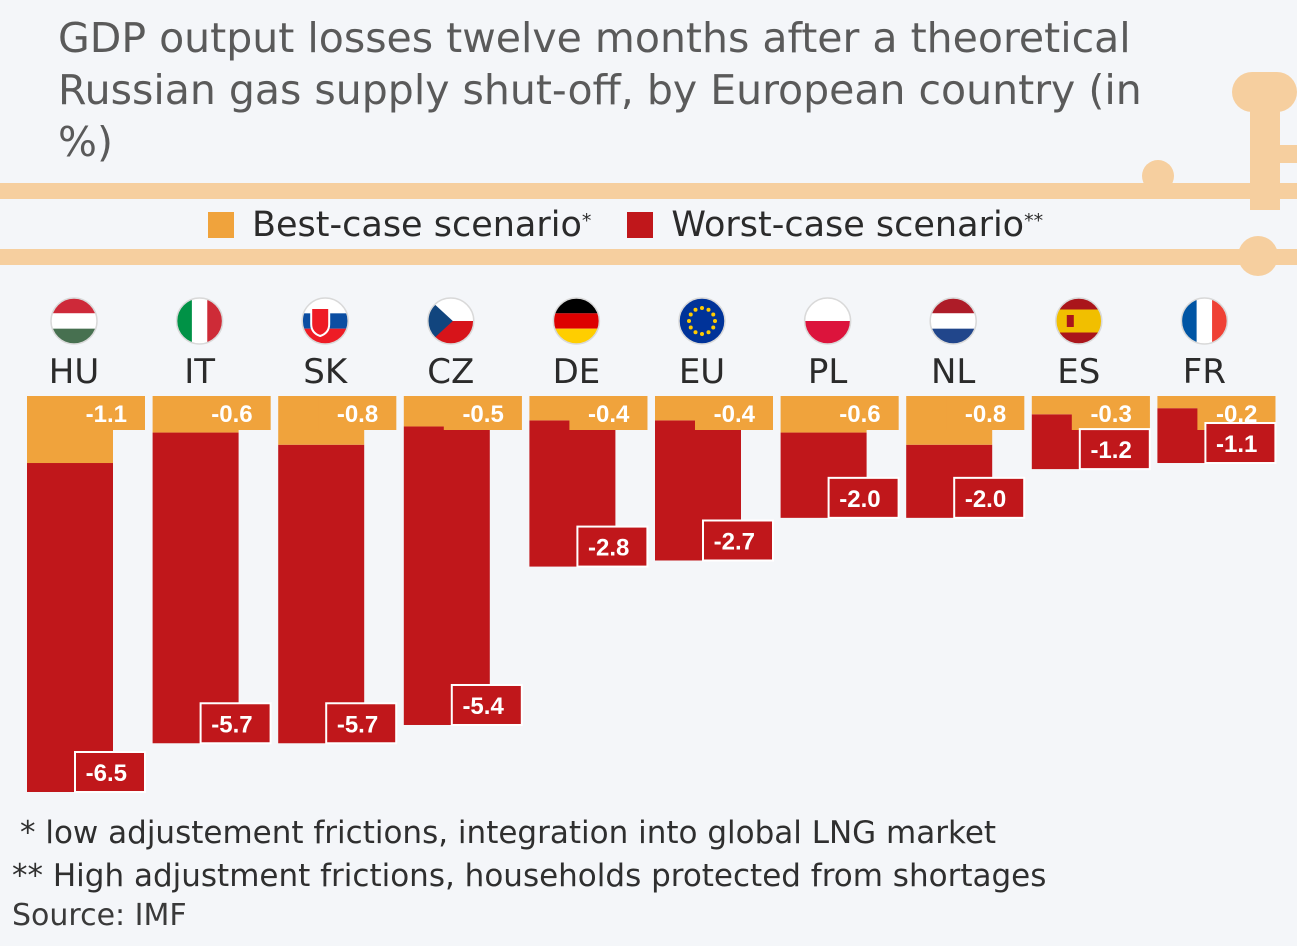 Image resolution: width=1297 pixels, height=946 pixels. I want to click on italy-flag-icon, so click(199, 321).